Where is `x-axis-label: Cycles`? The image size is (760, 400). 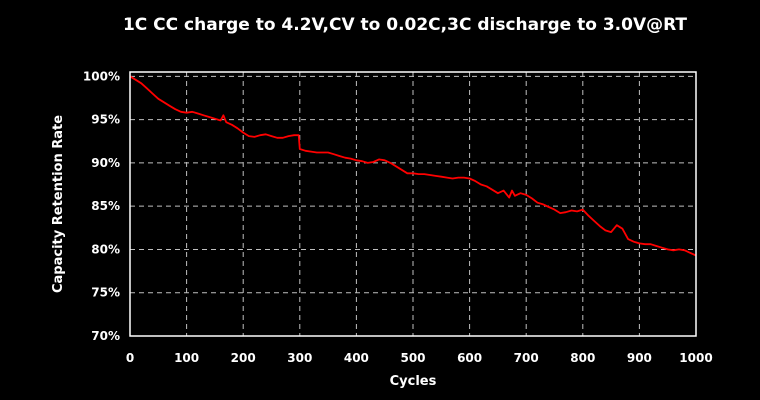
x-axis-label: Cycles is located at coordinates (413, 381).